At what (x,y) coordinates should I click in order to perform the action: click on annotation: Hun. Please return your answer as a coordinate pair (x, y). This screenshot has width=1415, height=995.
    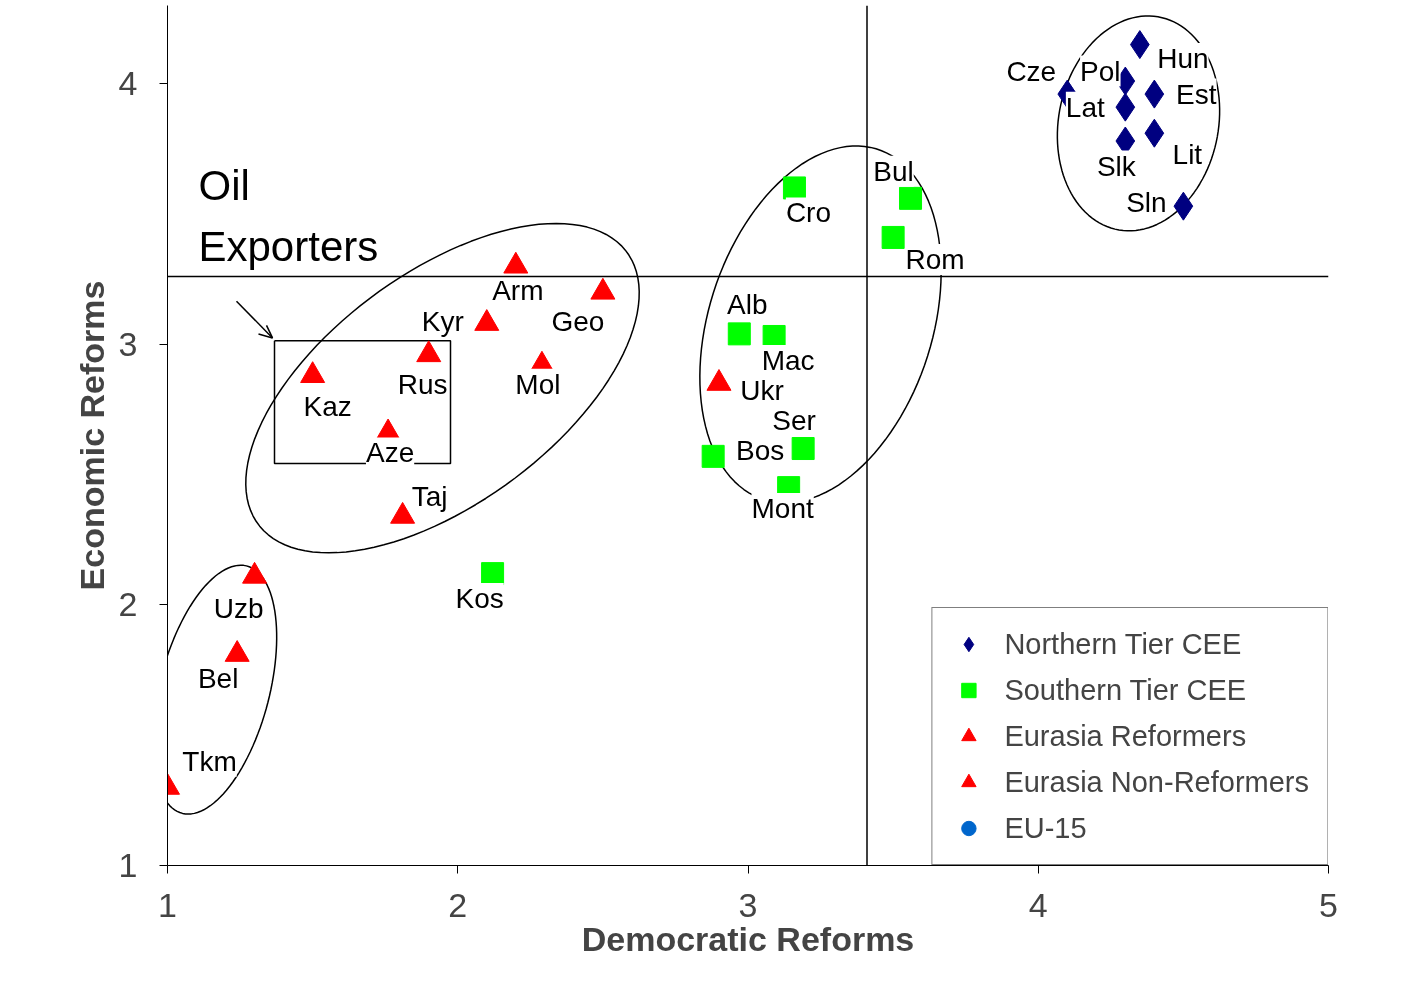
    Looking at the image, I should click on (1183, 59).